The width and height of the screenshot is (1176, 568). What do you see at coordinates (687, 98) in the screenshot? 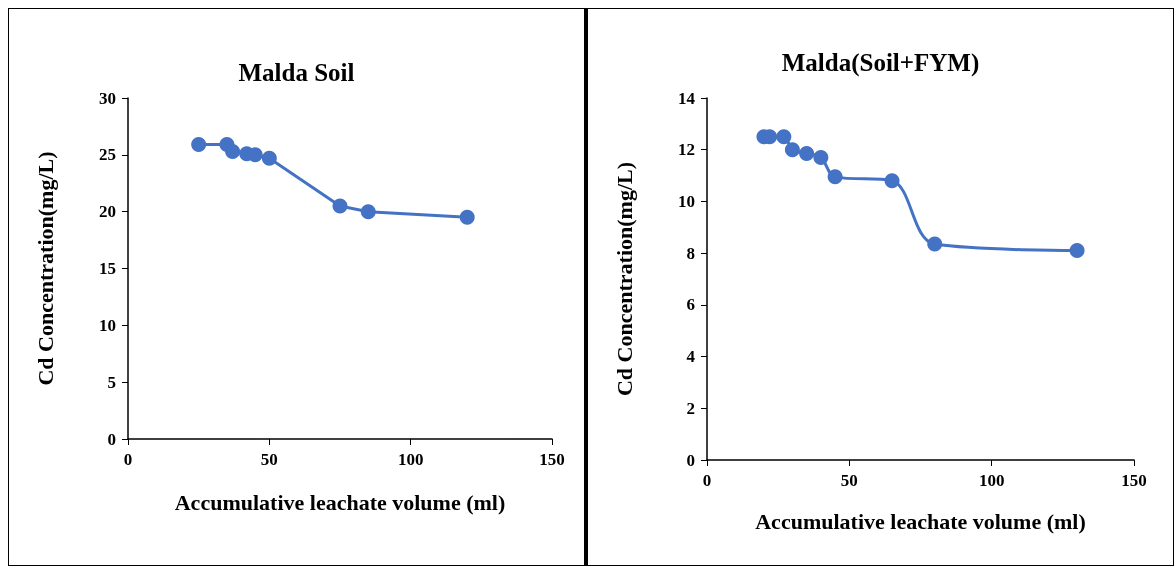
I see `y-tick-label: 14` at bounding box center [687, 98].